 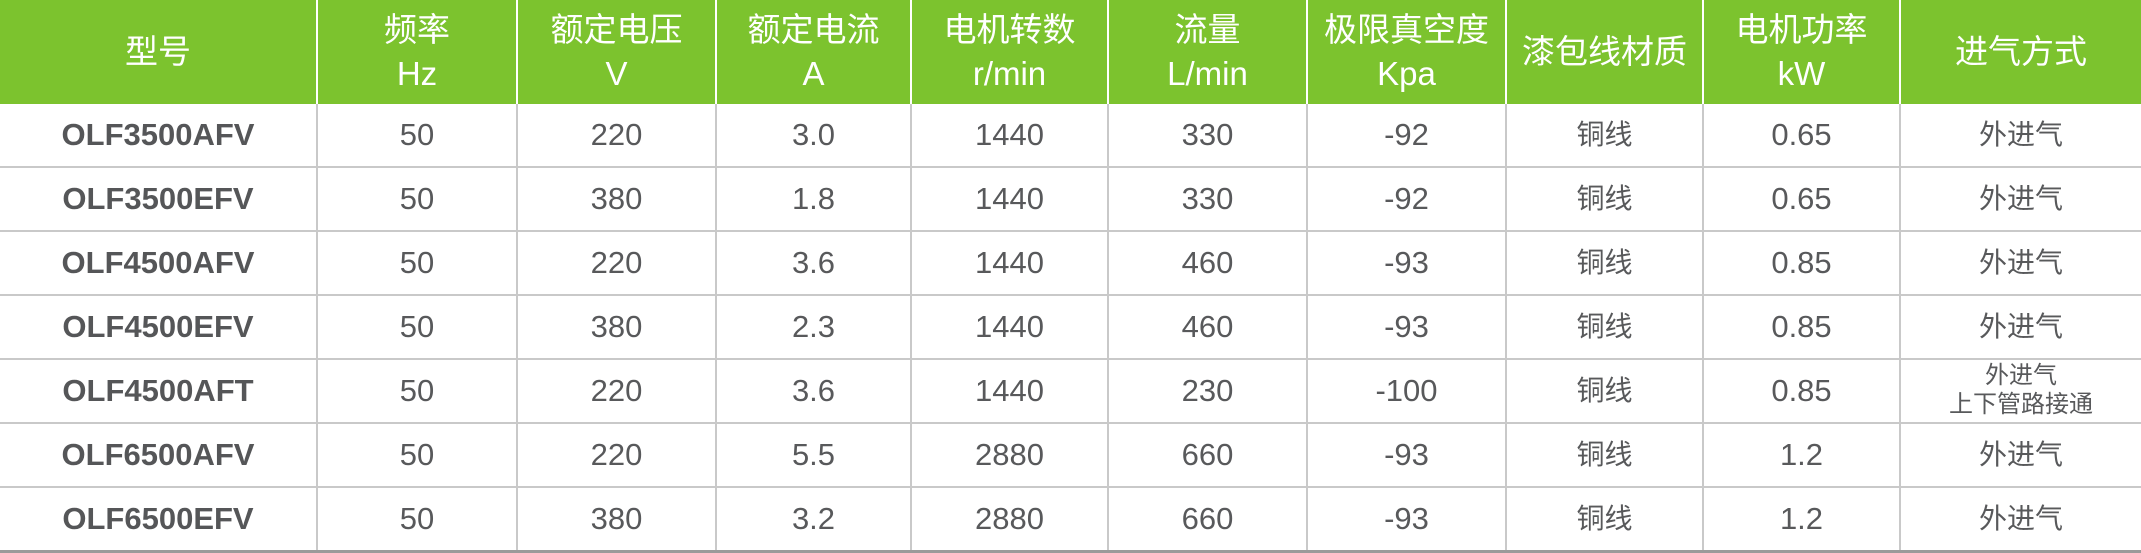 I want to click on column-header-unit: Kpa, so click(x=1406, y=73).